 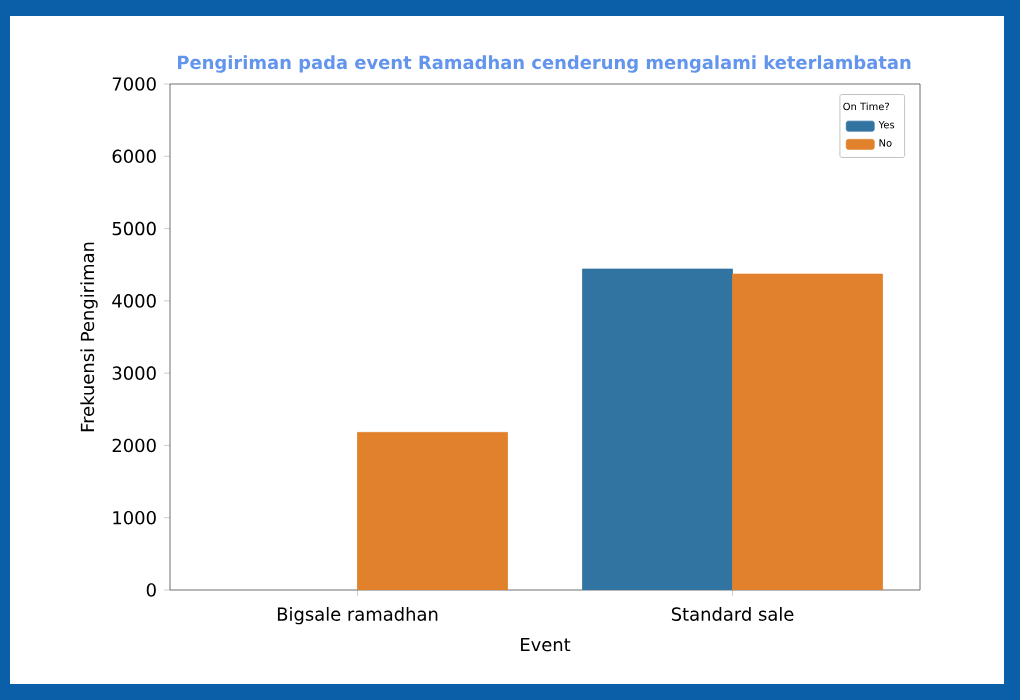 I want to click on y-tick-label: 7000, so click(x=134, y=84).